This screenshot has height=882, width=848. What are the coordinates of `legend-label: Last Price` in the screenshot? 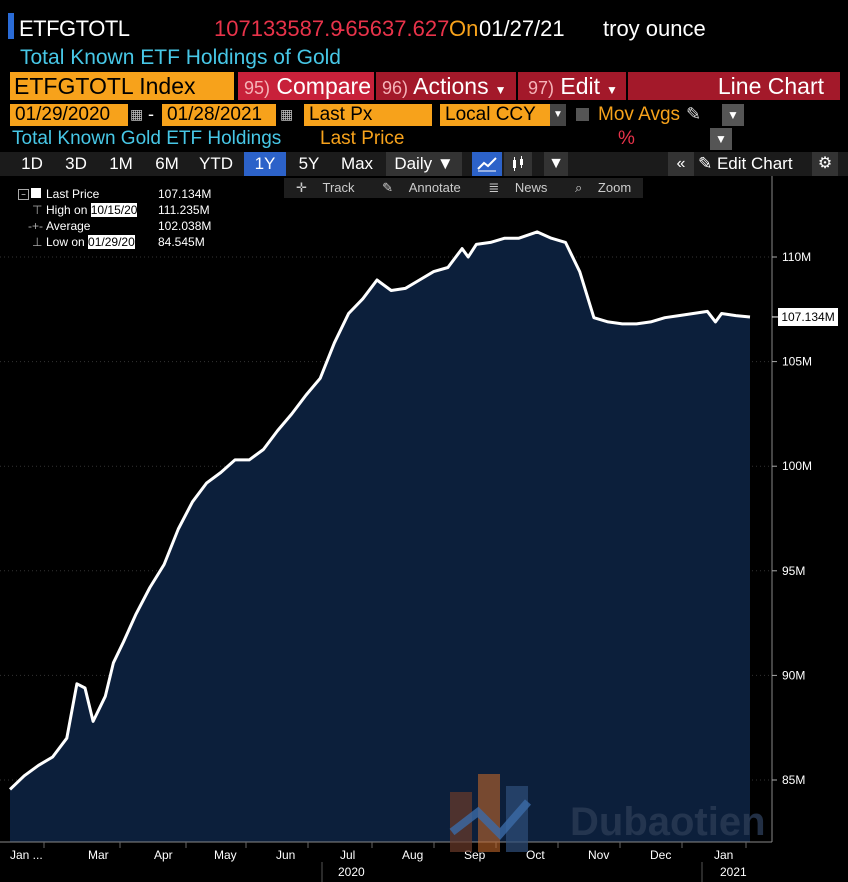 It's located at (73, 194).